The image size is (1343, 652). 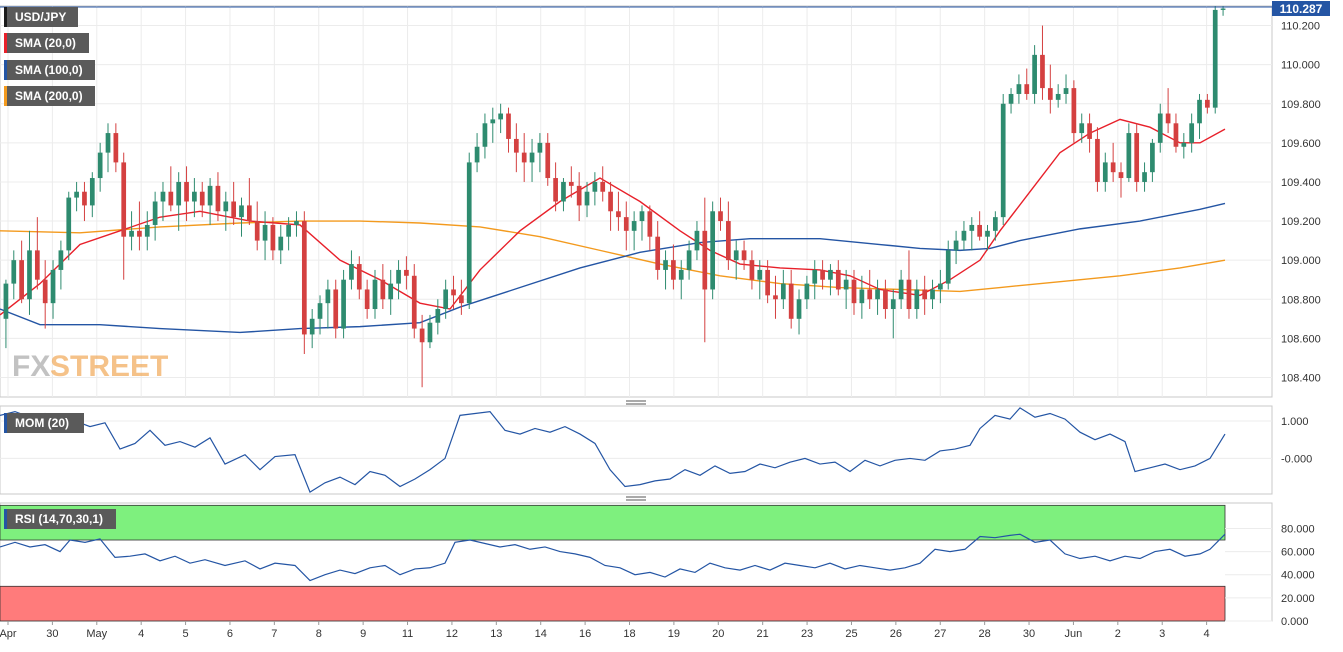 What do you see at coordinates (763, 634) in the screenshot?
I see `time-tick-label: 21` at bounding box center [763, 634].